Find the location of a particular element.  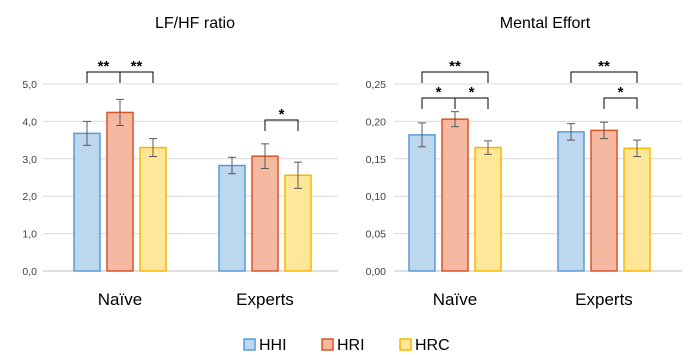

y-tick-label: 0,00 is located at coordinates (376, 272).